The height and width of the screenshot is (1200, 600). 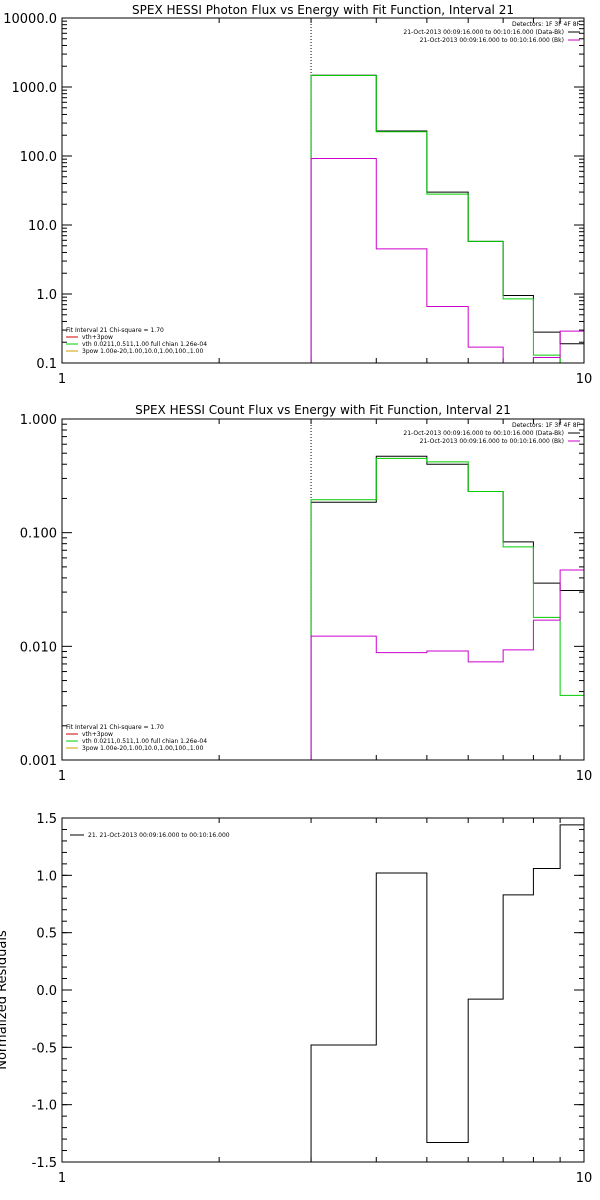 What do you see at coordinates (42, 226) in the screenshot?
I see `y-tick-label: 10.0` at bounding box center [42, 226].